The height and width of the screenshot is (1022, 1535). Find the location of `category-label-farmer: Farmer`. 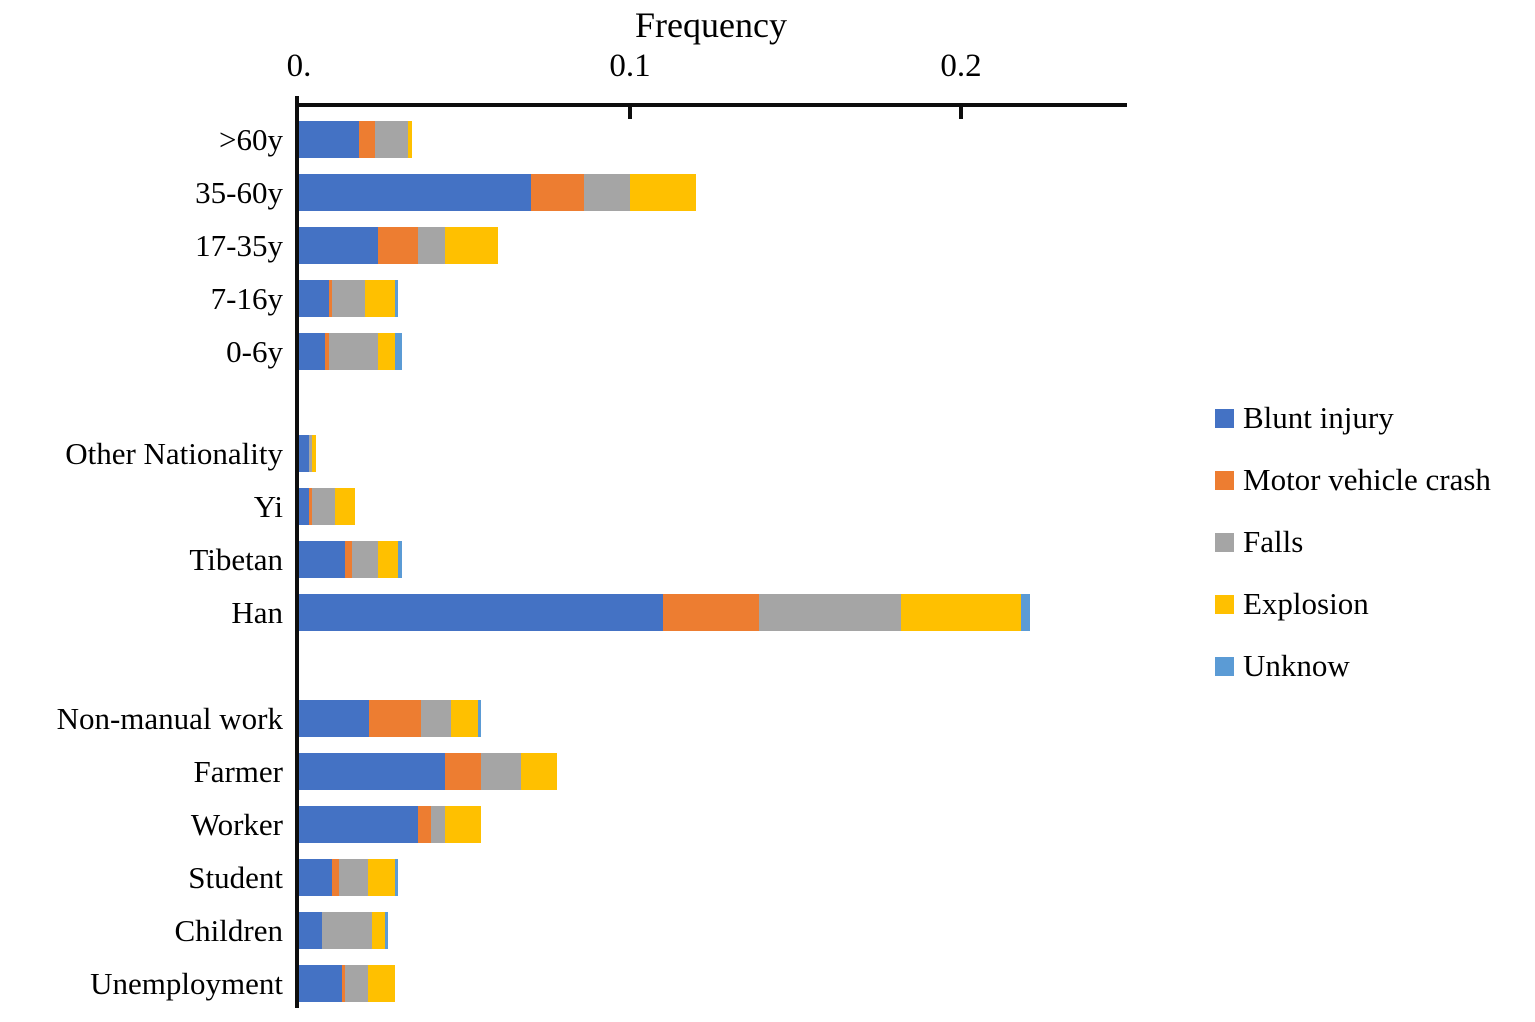

category-label-farmer: Farmer is located at coordinates (238, 771).